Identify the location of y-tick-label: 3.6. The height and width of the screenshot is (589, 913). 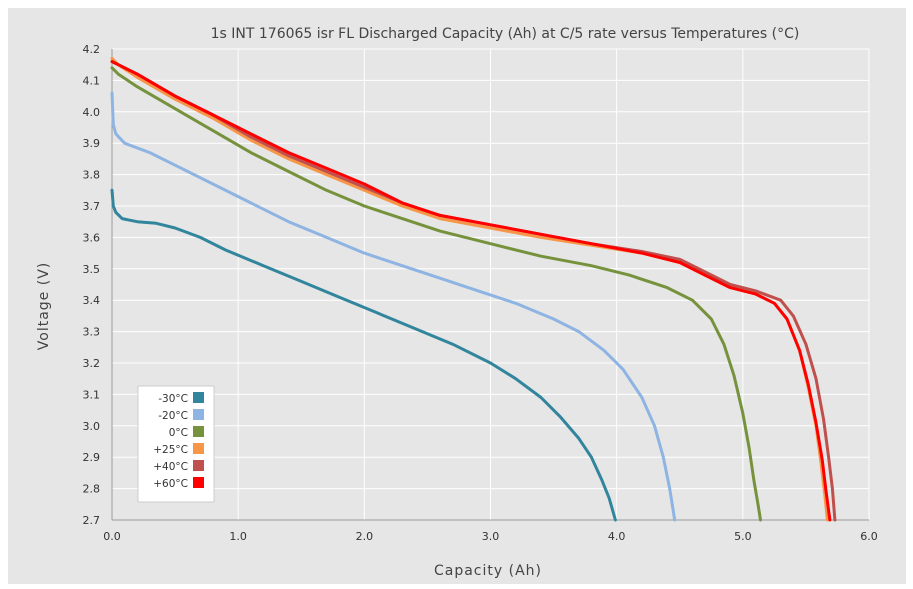
(92, 237).